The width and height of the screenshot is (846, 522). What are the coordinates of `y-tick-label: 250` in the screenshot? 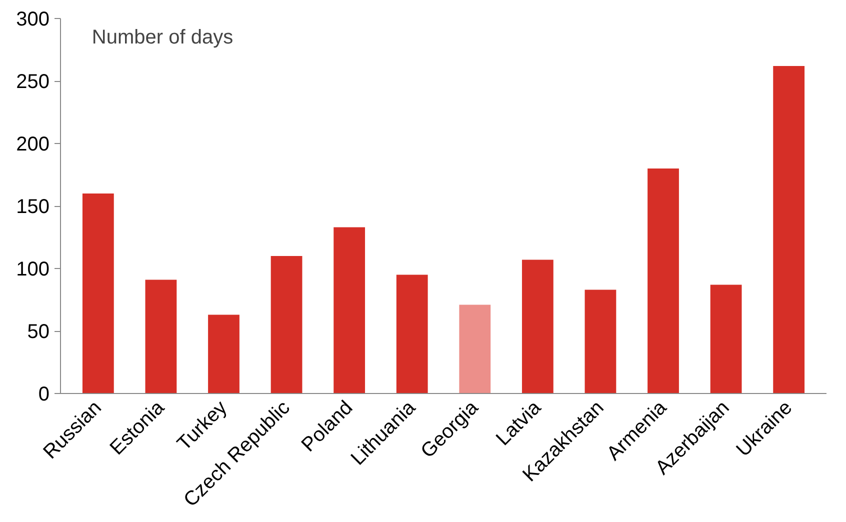 It's located at (33, 82).